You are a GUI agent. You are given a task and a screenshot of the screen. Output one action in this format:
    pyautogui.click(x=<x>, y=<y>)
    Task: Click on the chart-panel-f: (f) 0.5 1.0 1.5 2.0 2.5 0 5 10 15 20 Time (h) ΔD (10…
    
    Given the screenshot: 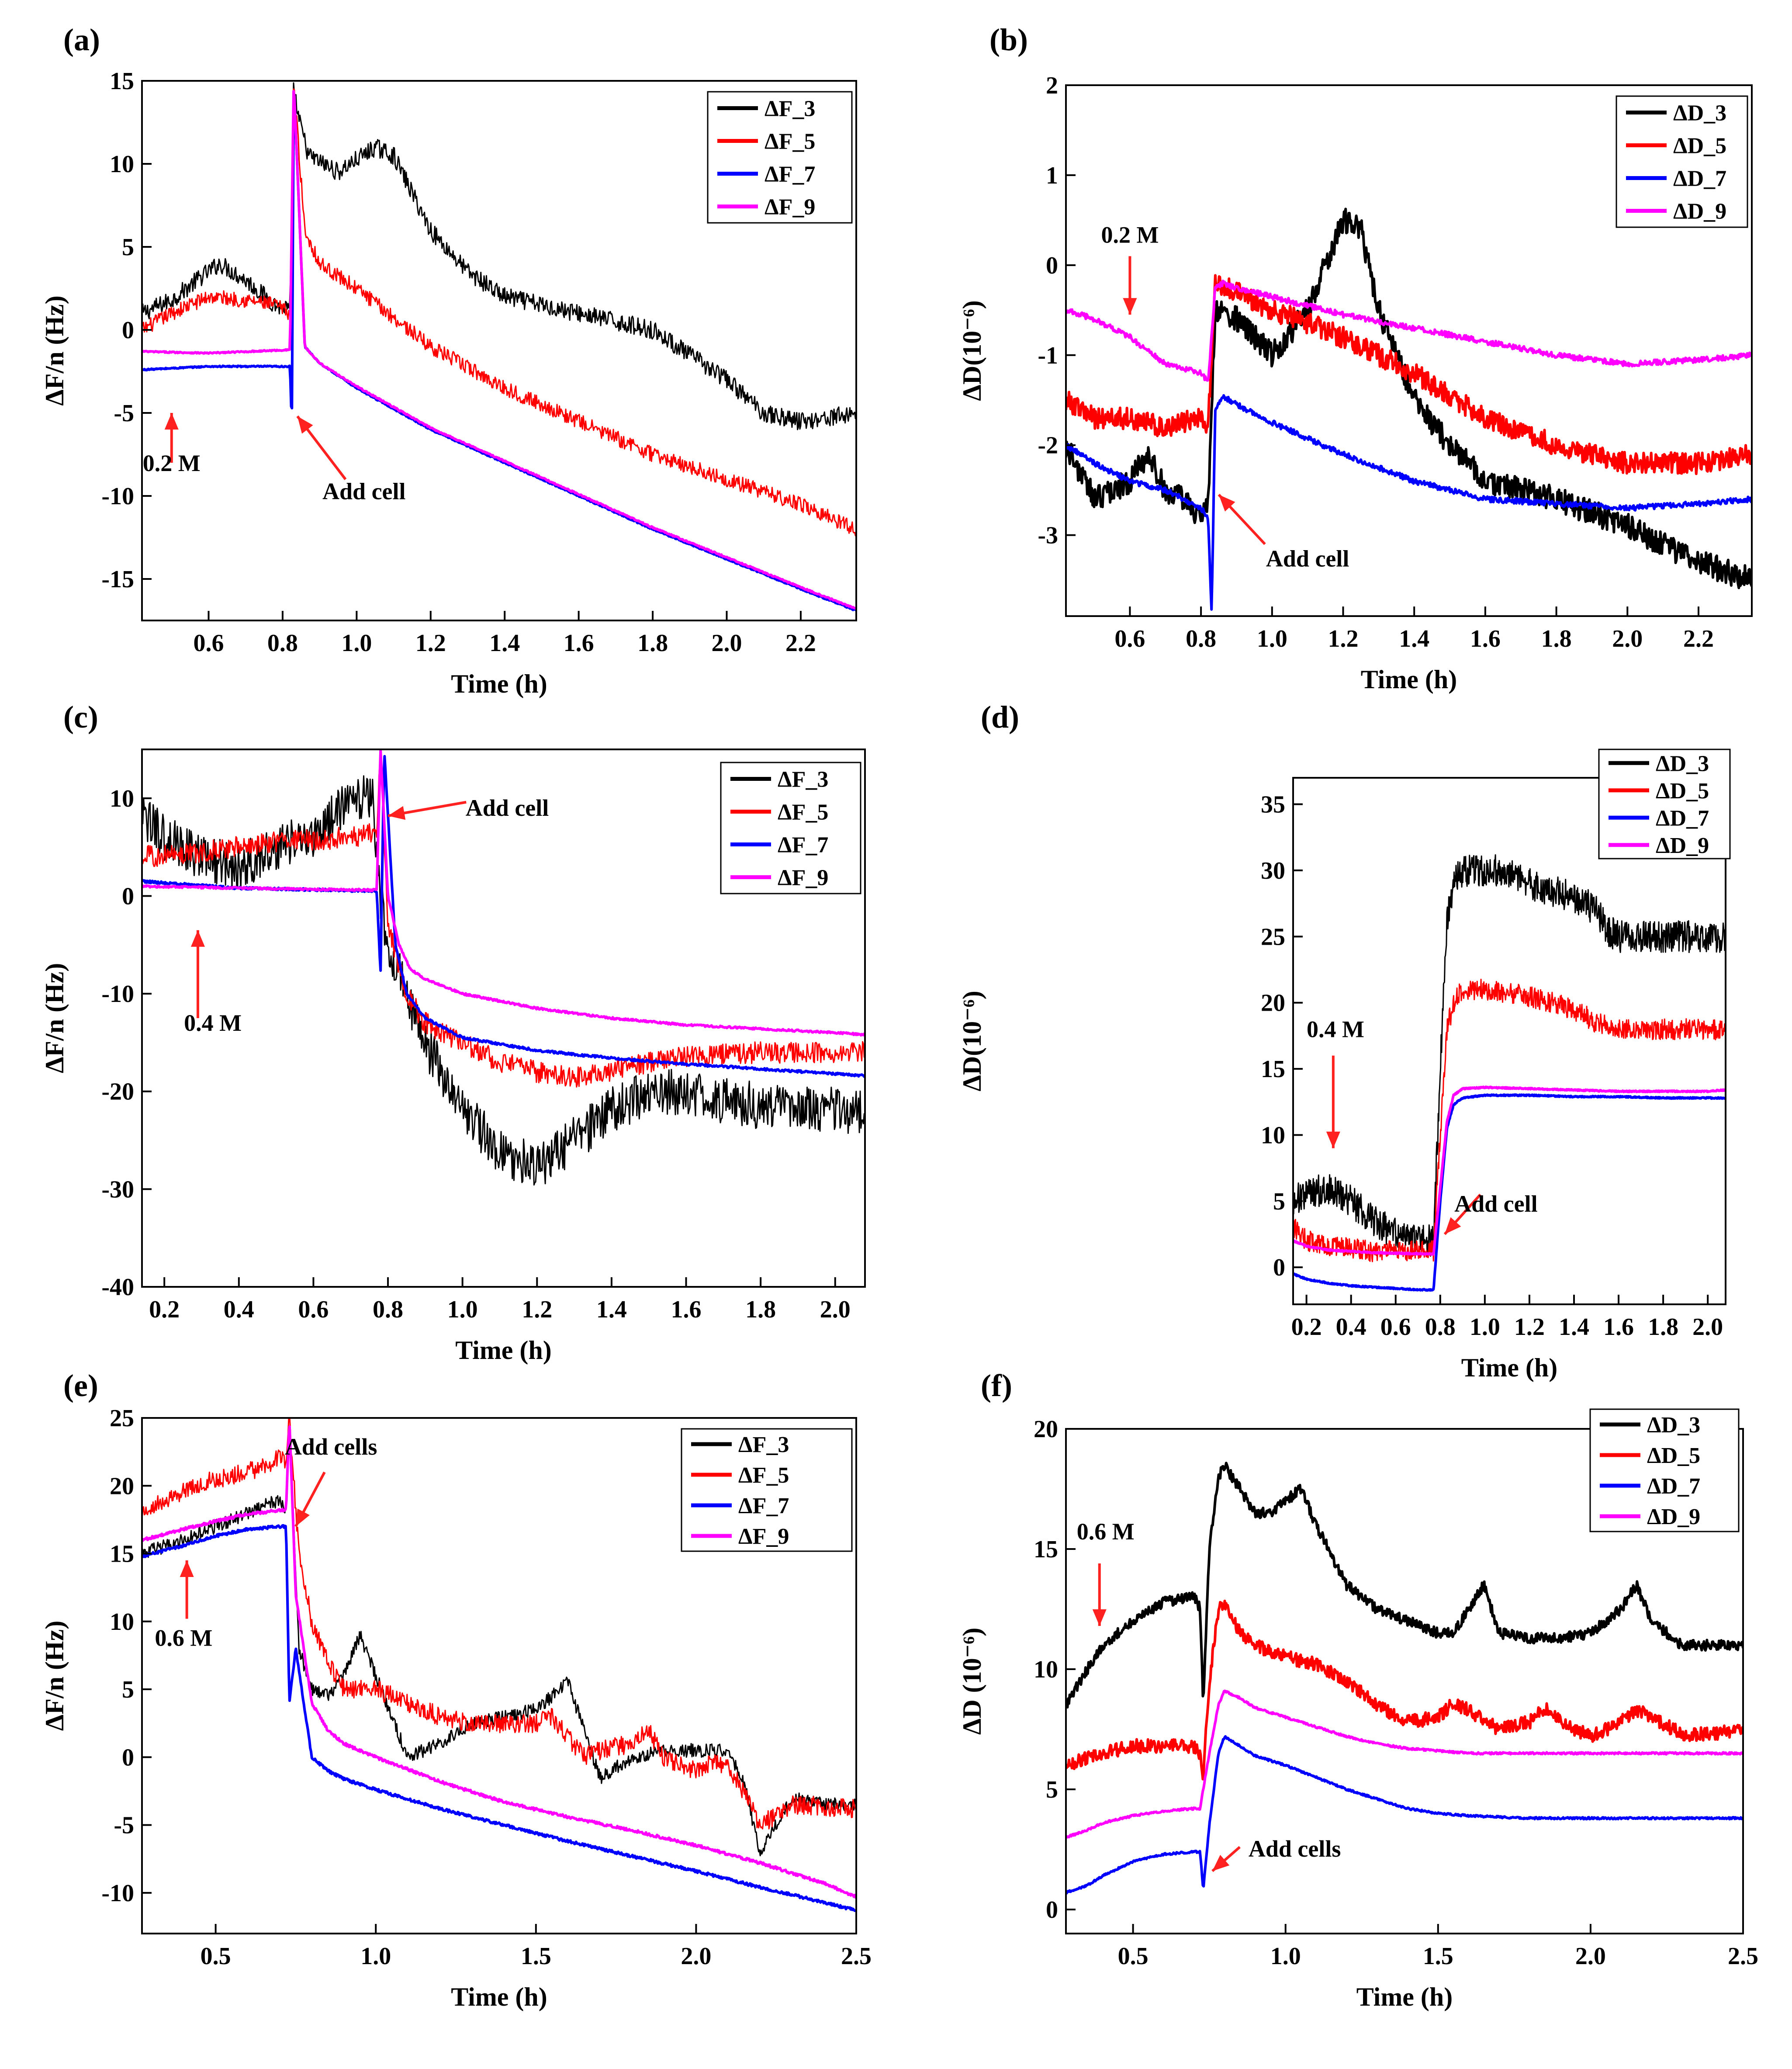 What is the action you would take?
    pyautogui.click(x=1358, y=1689)
    